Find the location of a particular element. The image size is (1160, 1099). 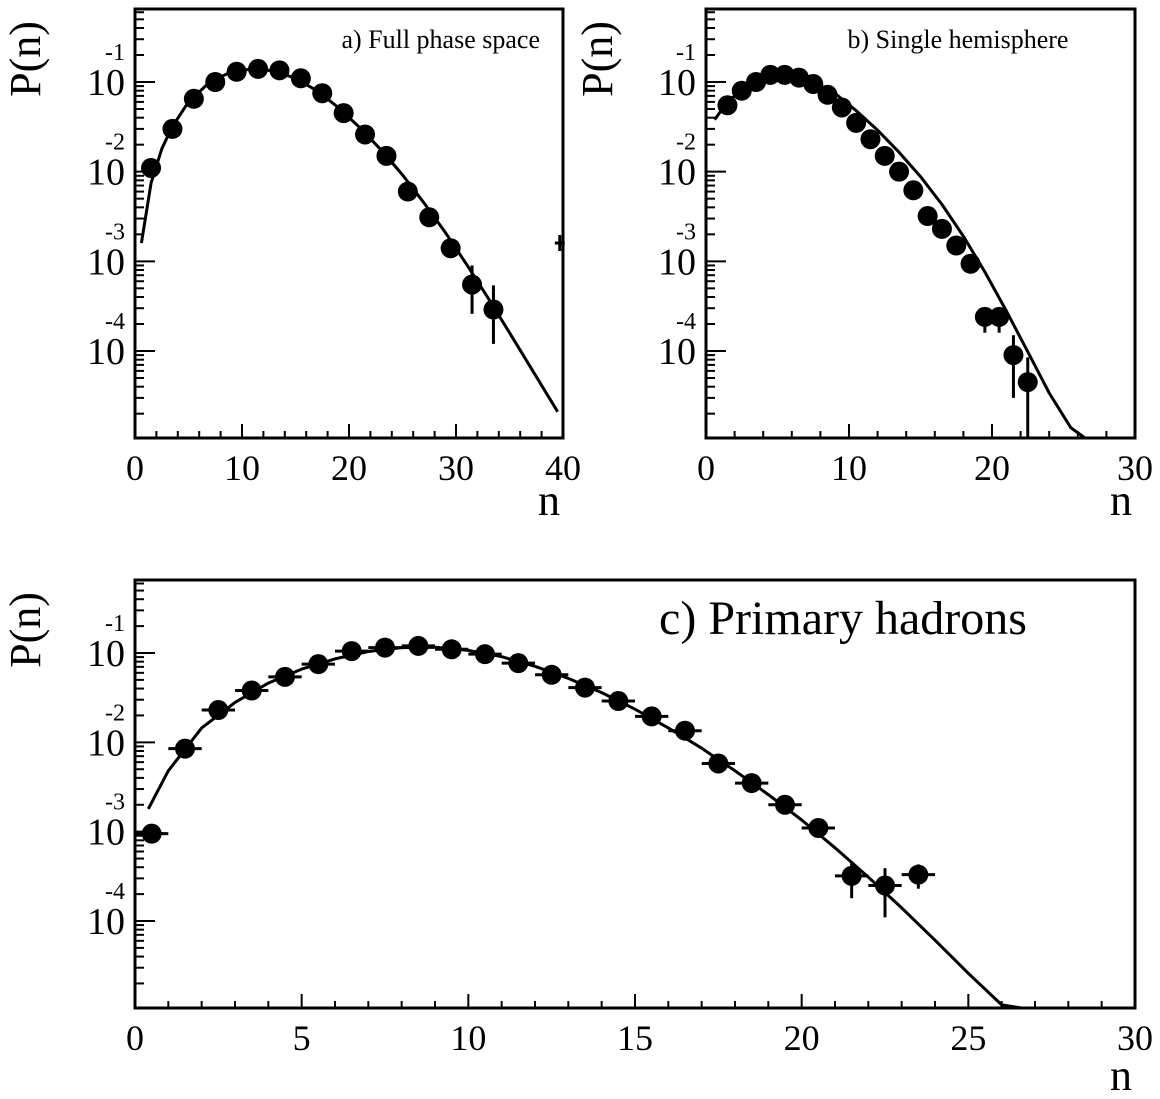

x-tick-label: 5 is located at coordinates (302, 1038).